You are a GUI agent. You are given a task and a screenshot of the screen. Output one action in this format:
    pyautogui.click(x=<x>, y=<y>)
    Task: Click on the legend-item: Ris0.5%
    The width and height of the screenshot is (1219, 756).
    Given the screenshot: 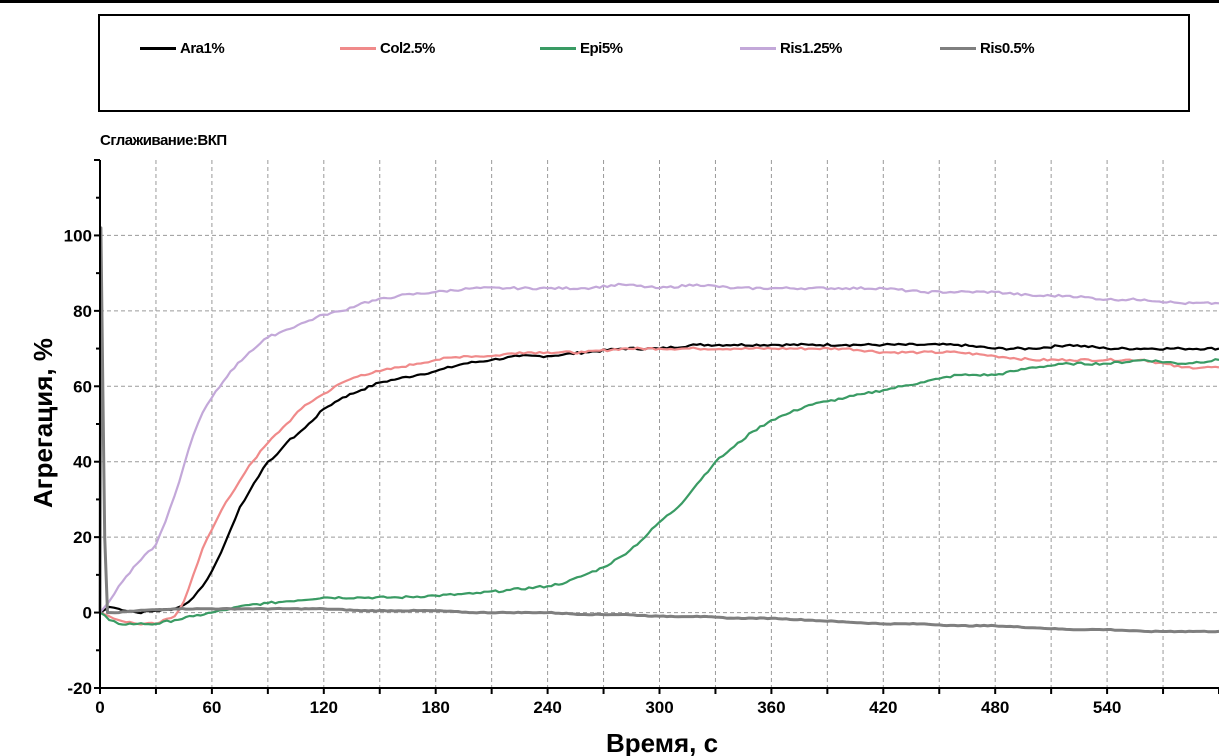 What is the action you would take?
    pyautogui.click(x=987, y=48)
    